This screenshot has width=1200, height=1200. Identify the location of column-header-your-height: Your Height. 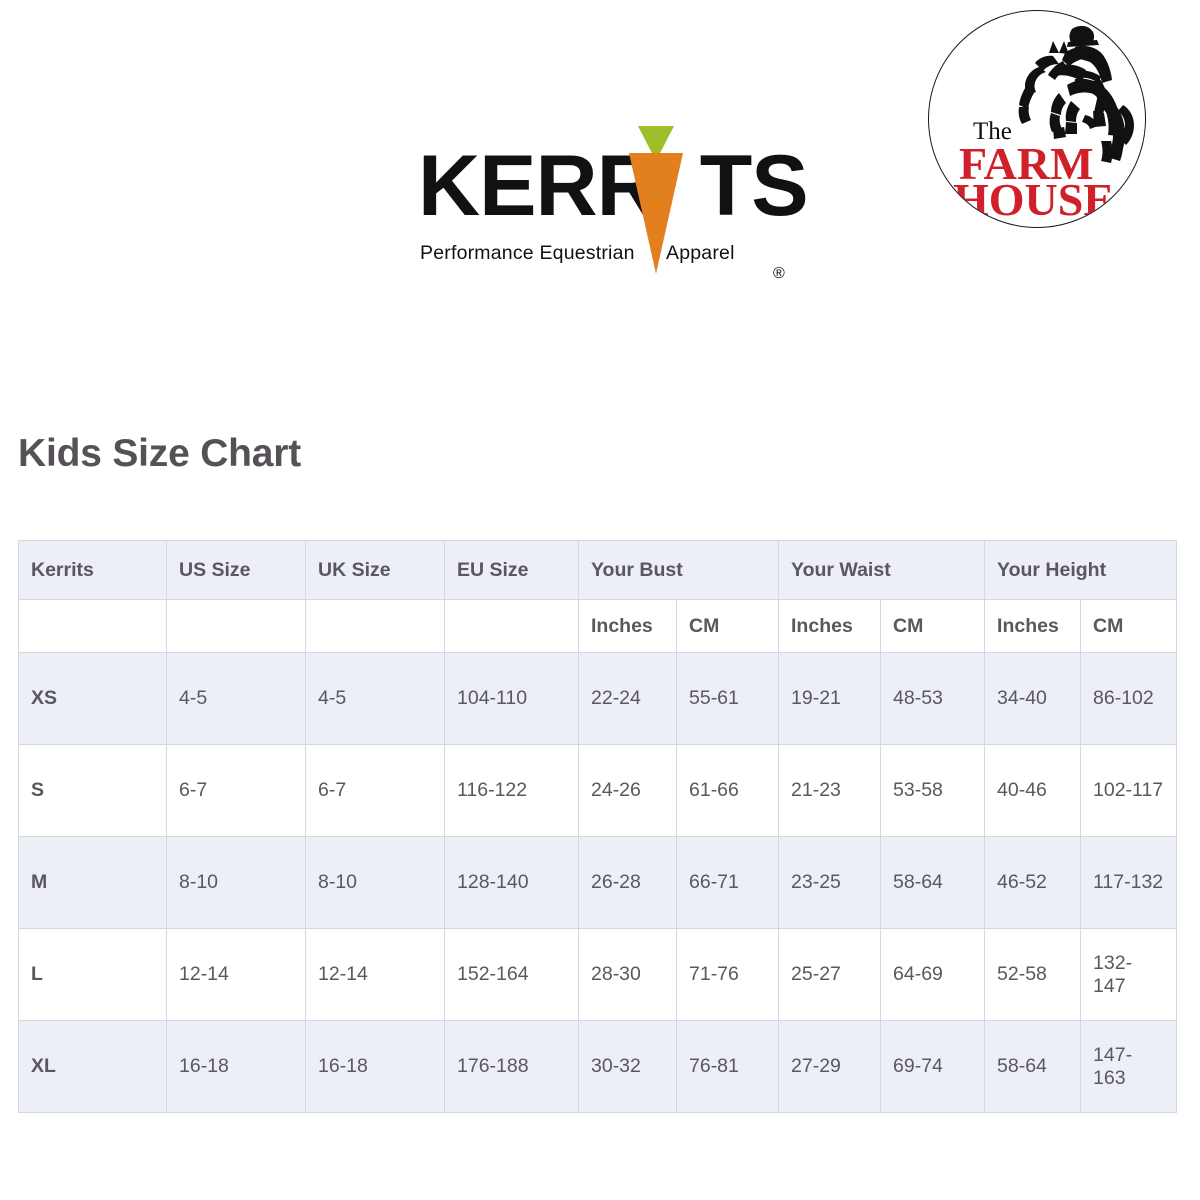
(1081, 570).